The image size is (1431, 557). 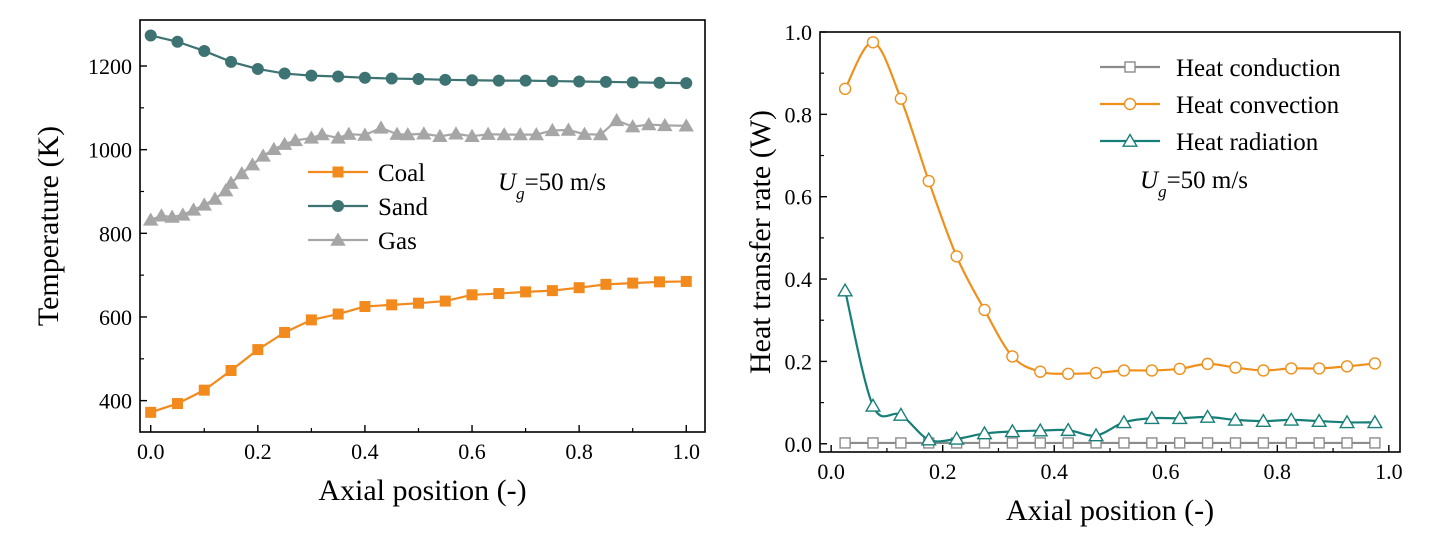 I want to click on y-tick-label: 1.0, so click(x=799, y=32).